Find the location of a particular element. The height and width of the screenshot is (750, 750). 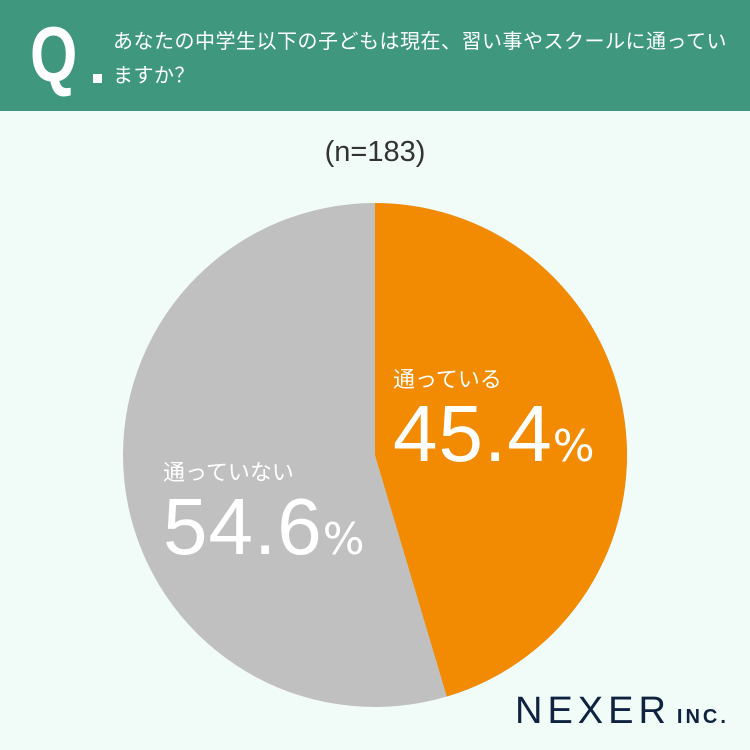

nexer-logo: NEXER INC. is located at coordinates (622, 711).